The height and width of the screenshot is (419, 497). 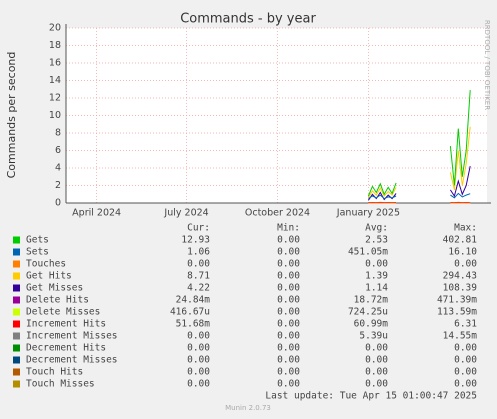 What do you see at coordinates (11, 115) in the screenshot?
I see `y-axis-label: Commands per second` at bounding box center [11, 115].